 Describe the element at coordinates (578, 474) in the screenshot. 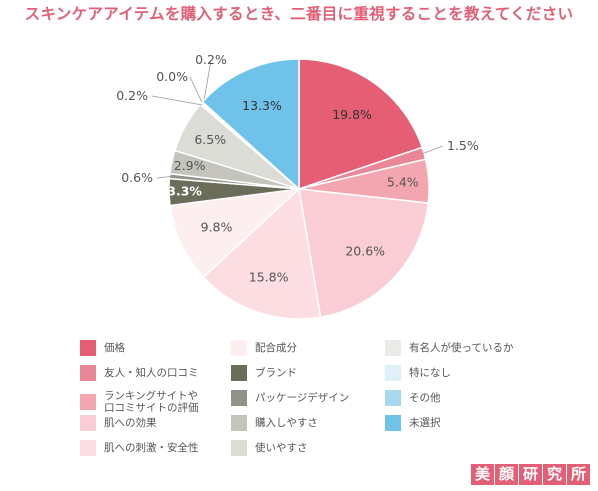

I see `logo-char: 所` at that location.